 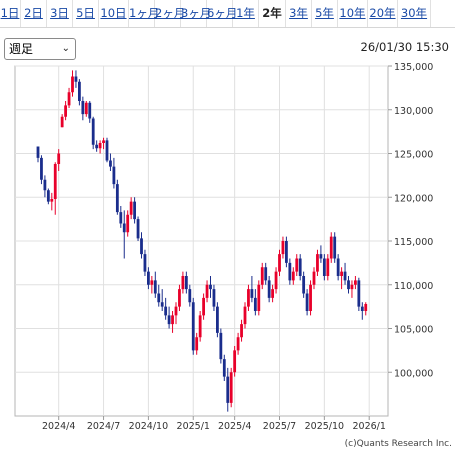 I want to click on y-tick-label: 120,000, so click(x=413, y=198).